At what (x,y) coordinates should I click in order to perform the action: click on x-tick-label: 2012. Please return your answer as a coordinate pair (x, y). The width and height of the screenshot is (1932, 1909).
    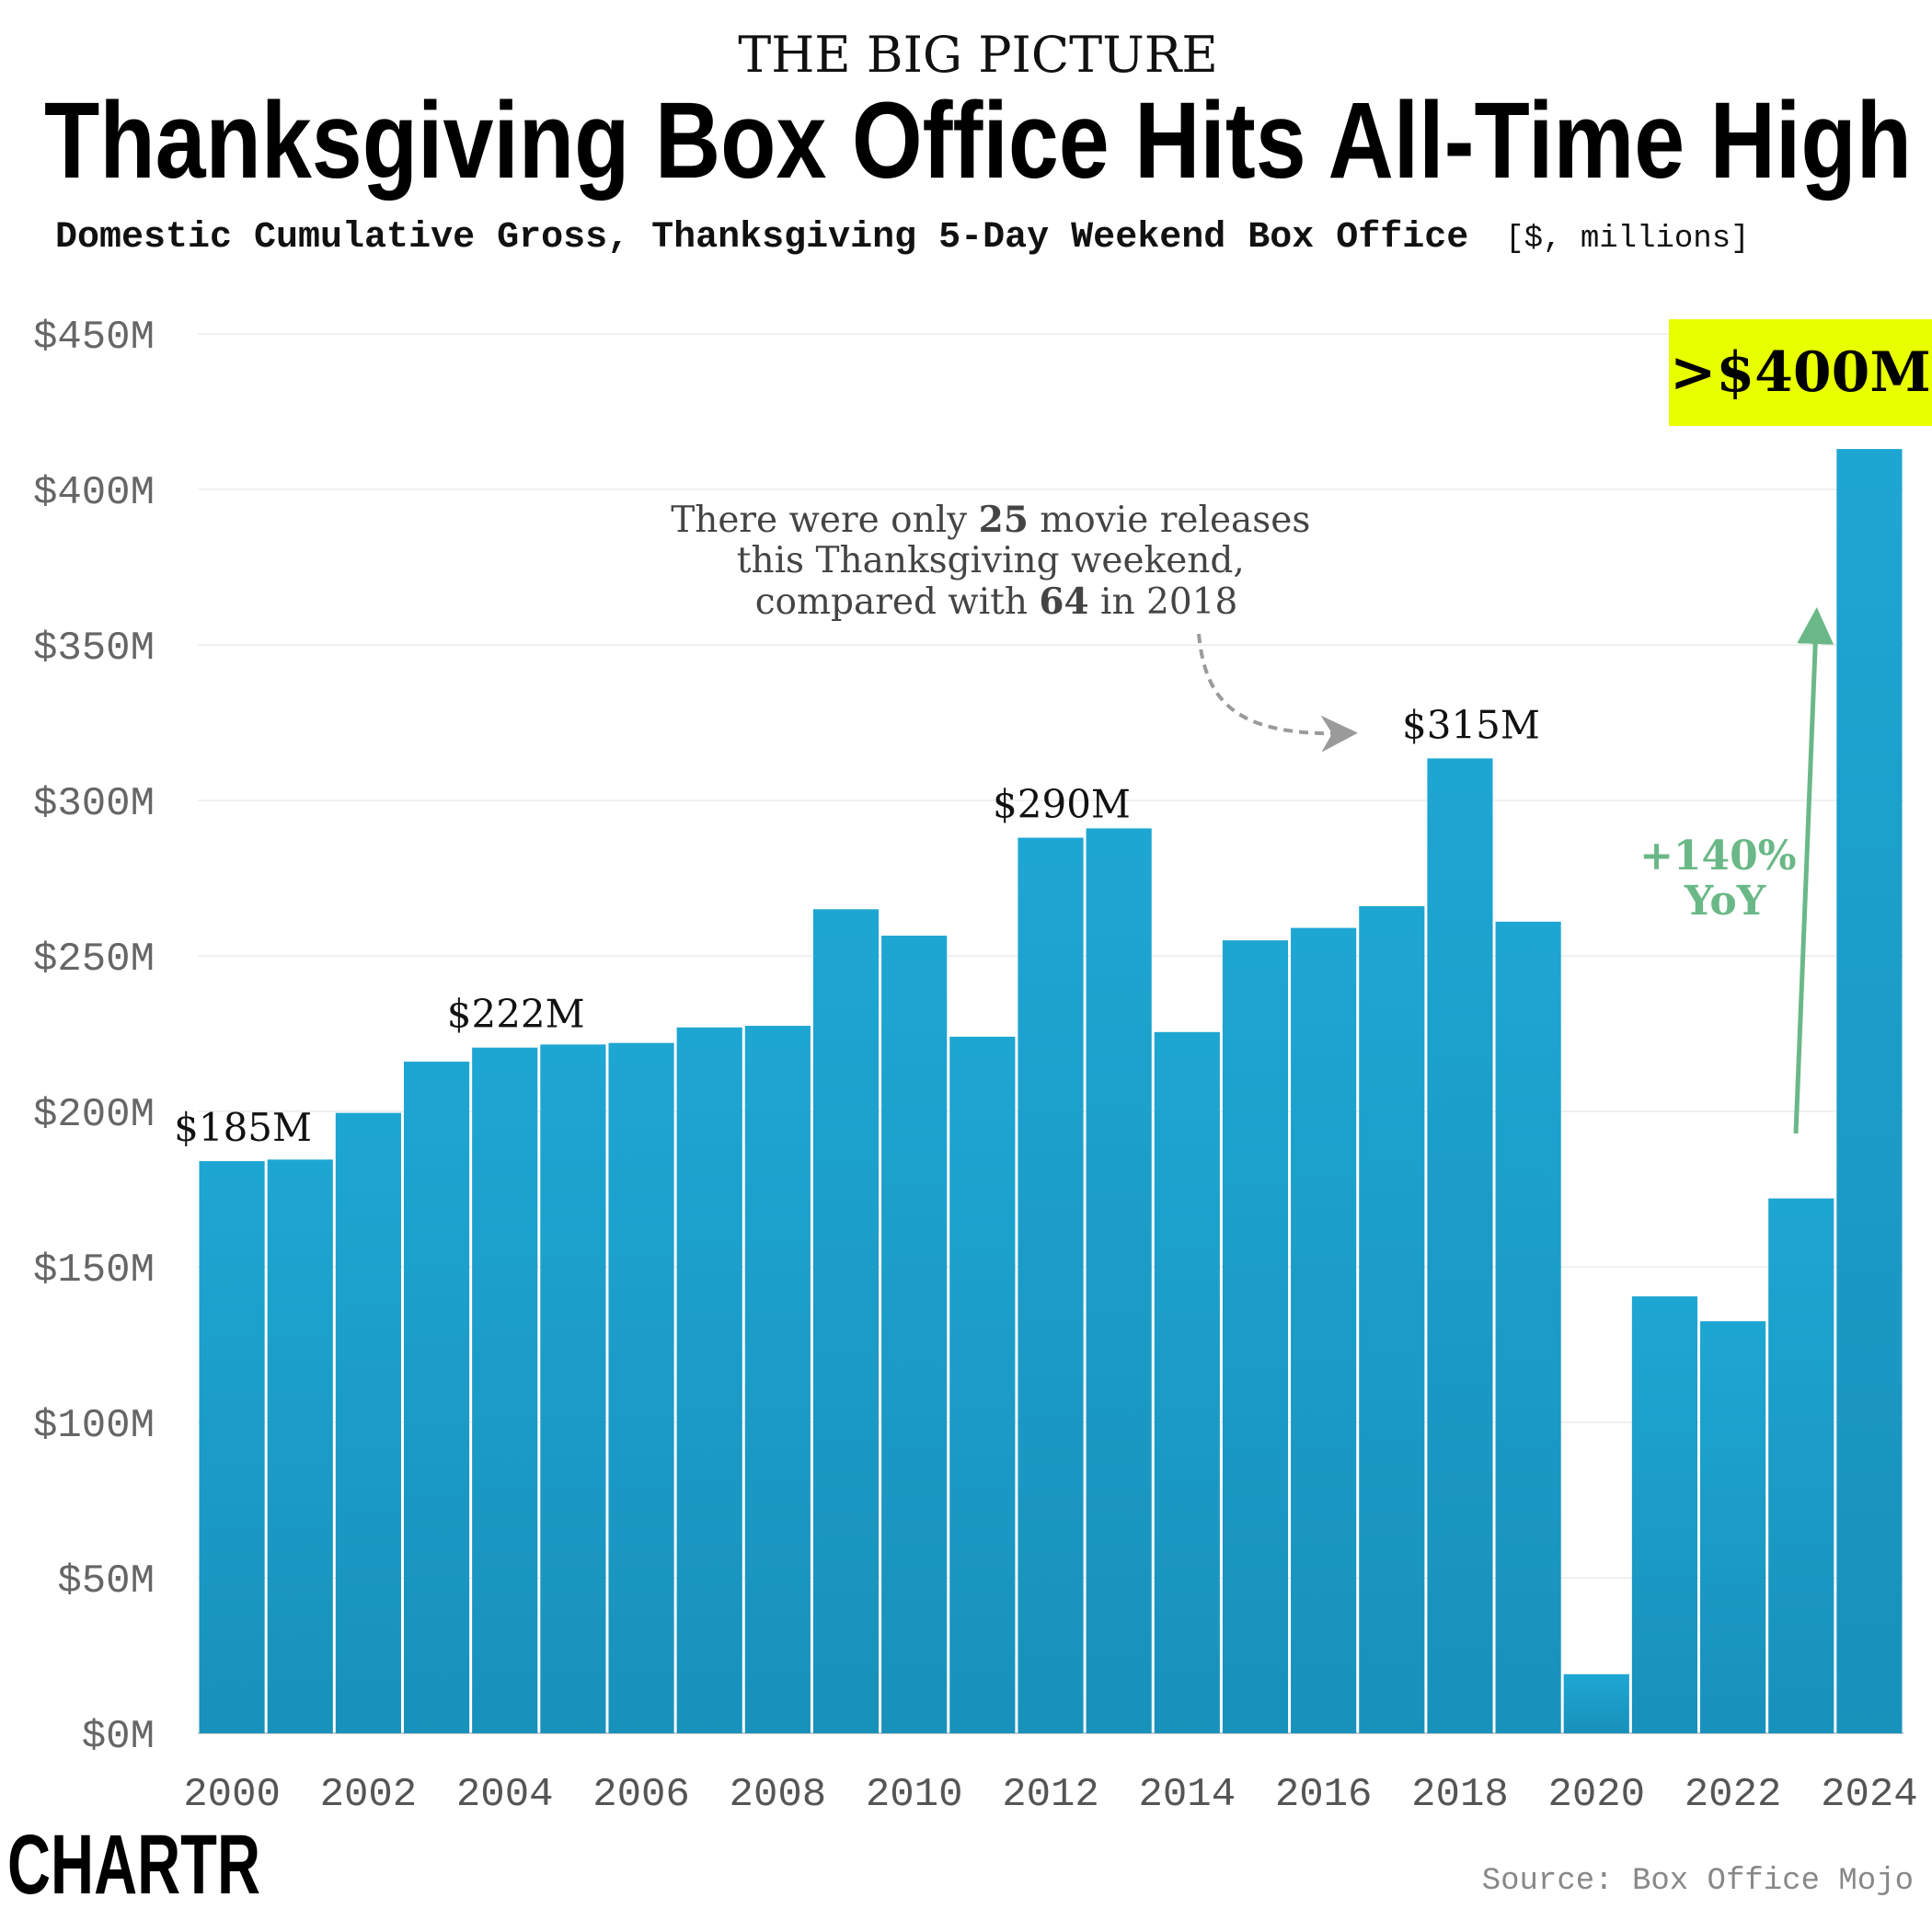
    Looking at the image, I should click on (1050, 1795).